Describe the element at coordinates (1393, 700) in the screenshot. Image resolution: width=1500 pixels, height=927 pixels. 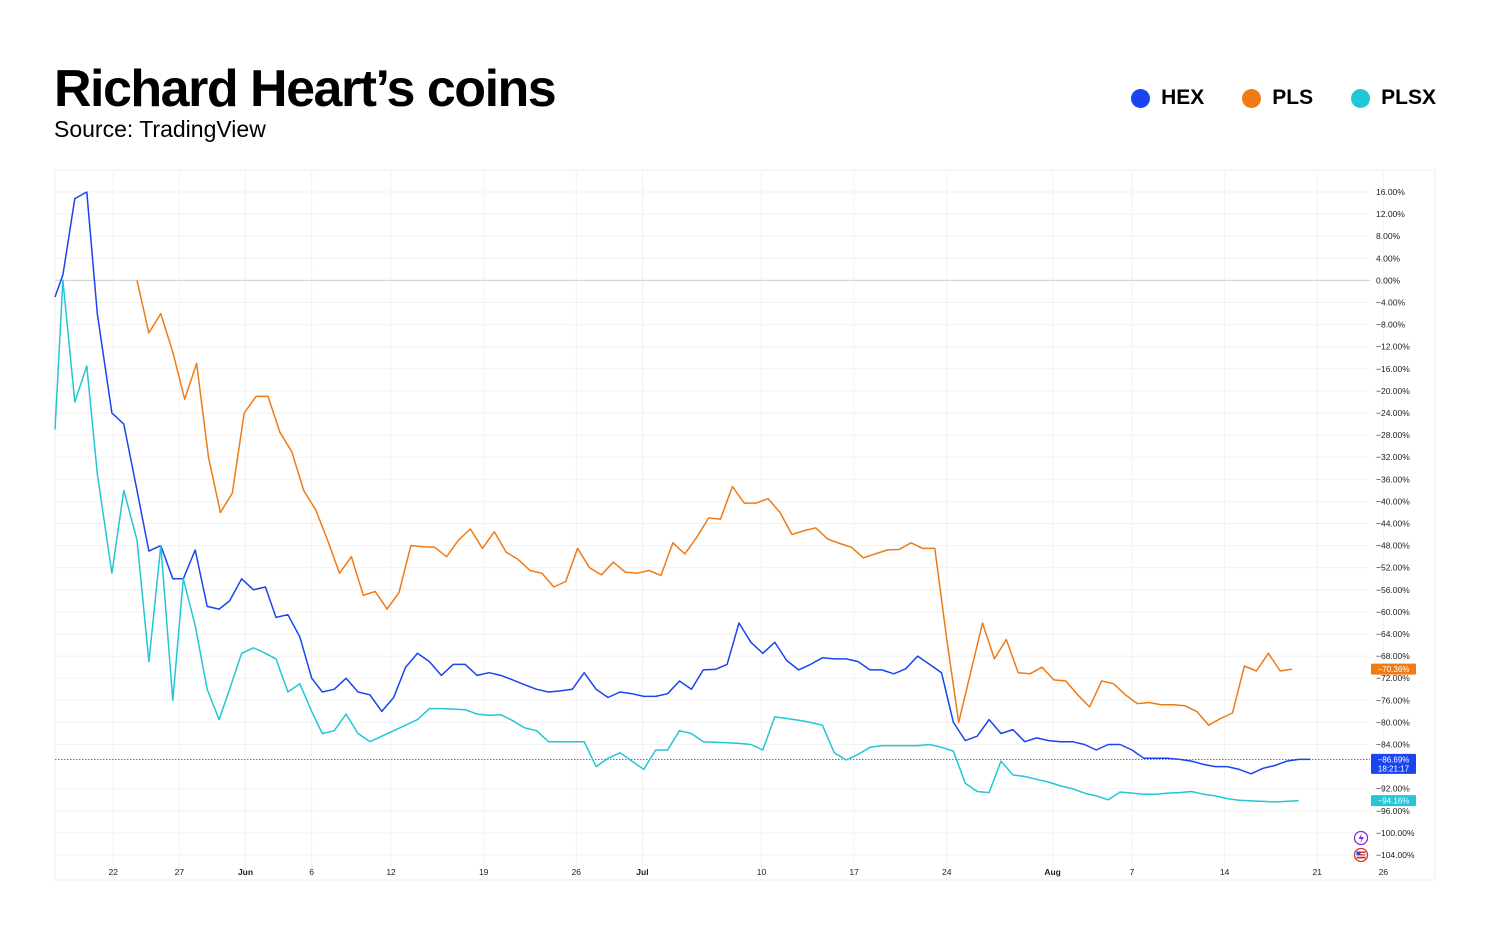
I see `y-tick-label: −76.00%` at that location.